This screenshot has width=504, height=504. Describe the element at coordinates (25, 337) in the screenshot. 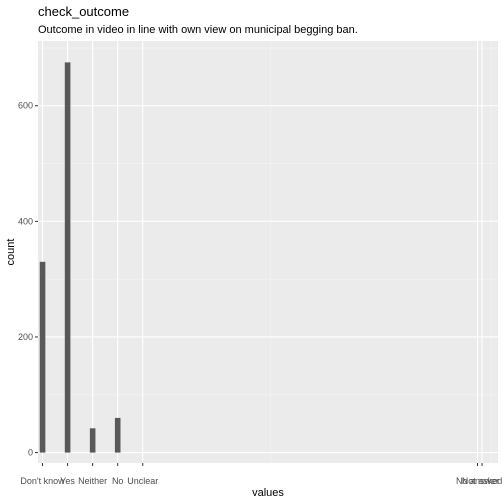

I see `y-tick-label: 200` at that location.